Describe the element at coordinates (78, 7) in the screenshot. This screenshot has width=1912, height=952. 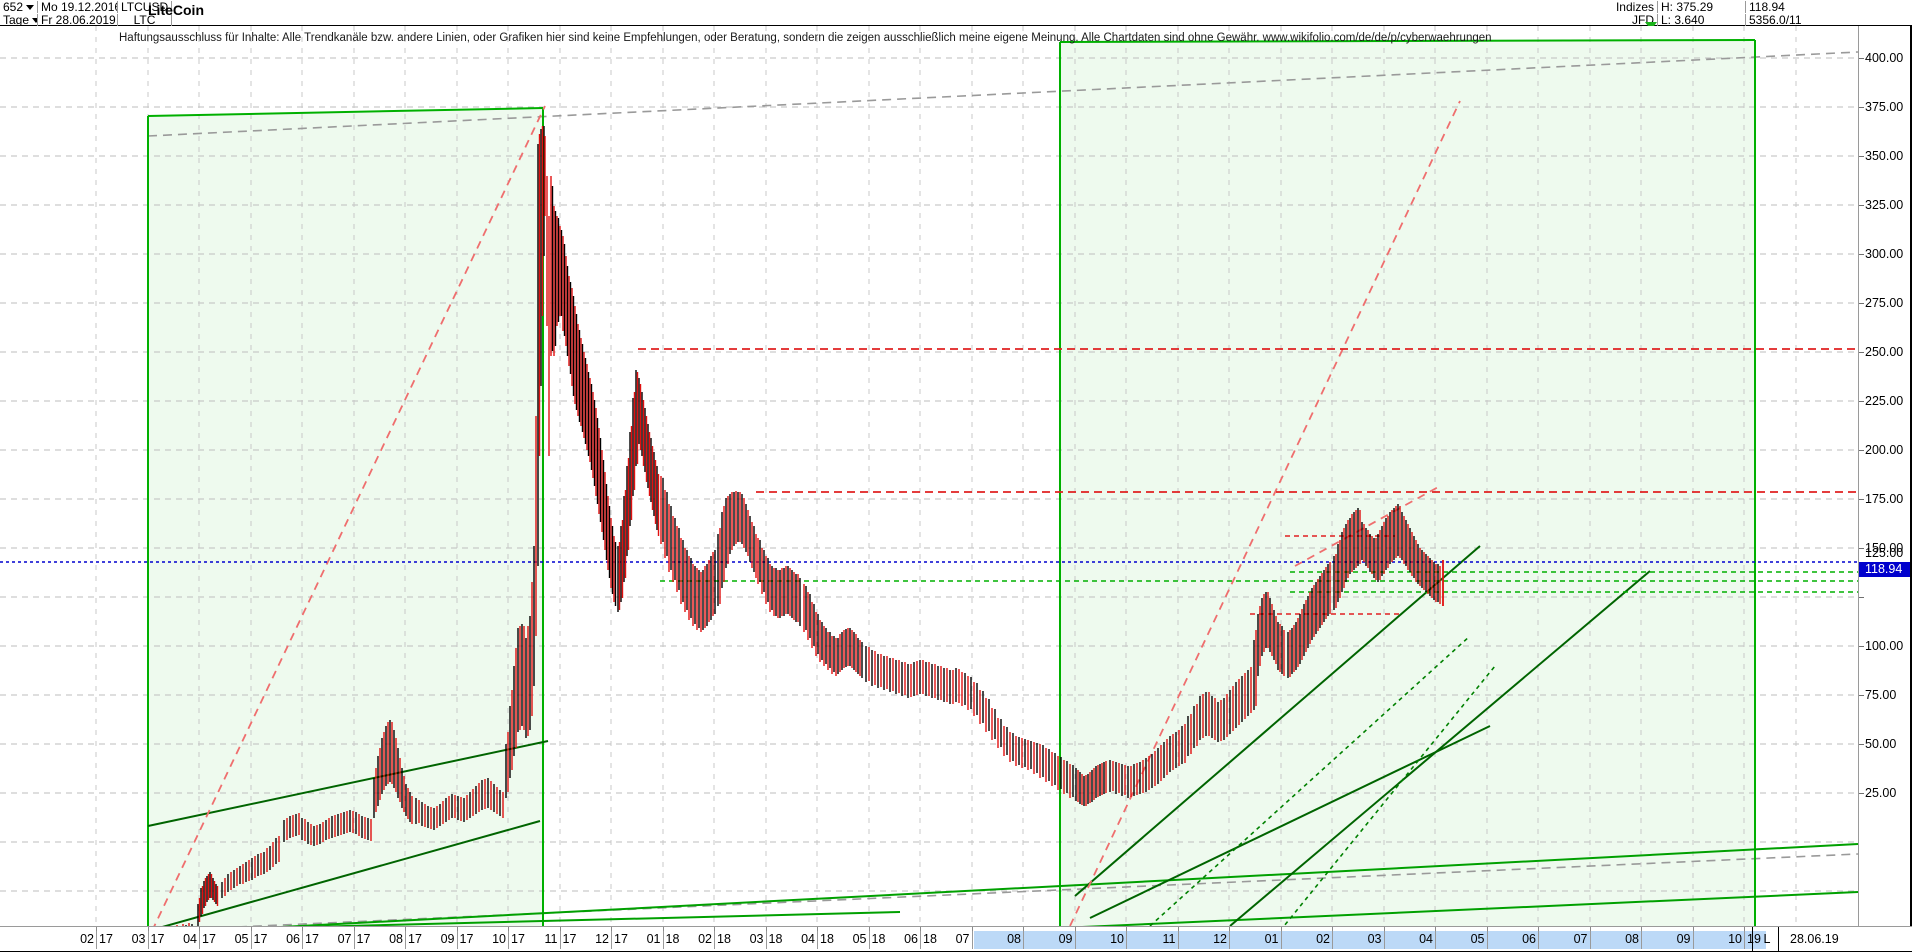
I see `date-from: Mo 19.12.2016` at that location.